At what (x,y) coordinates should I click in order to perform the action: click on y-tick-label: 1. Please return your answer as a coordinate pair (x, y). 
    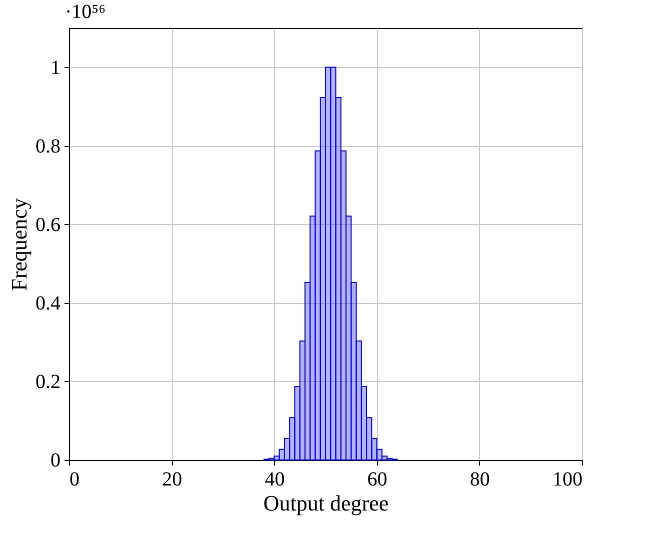
    Looking at the image, I should click on (55, 67).